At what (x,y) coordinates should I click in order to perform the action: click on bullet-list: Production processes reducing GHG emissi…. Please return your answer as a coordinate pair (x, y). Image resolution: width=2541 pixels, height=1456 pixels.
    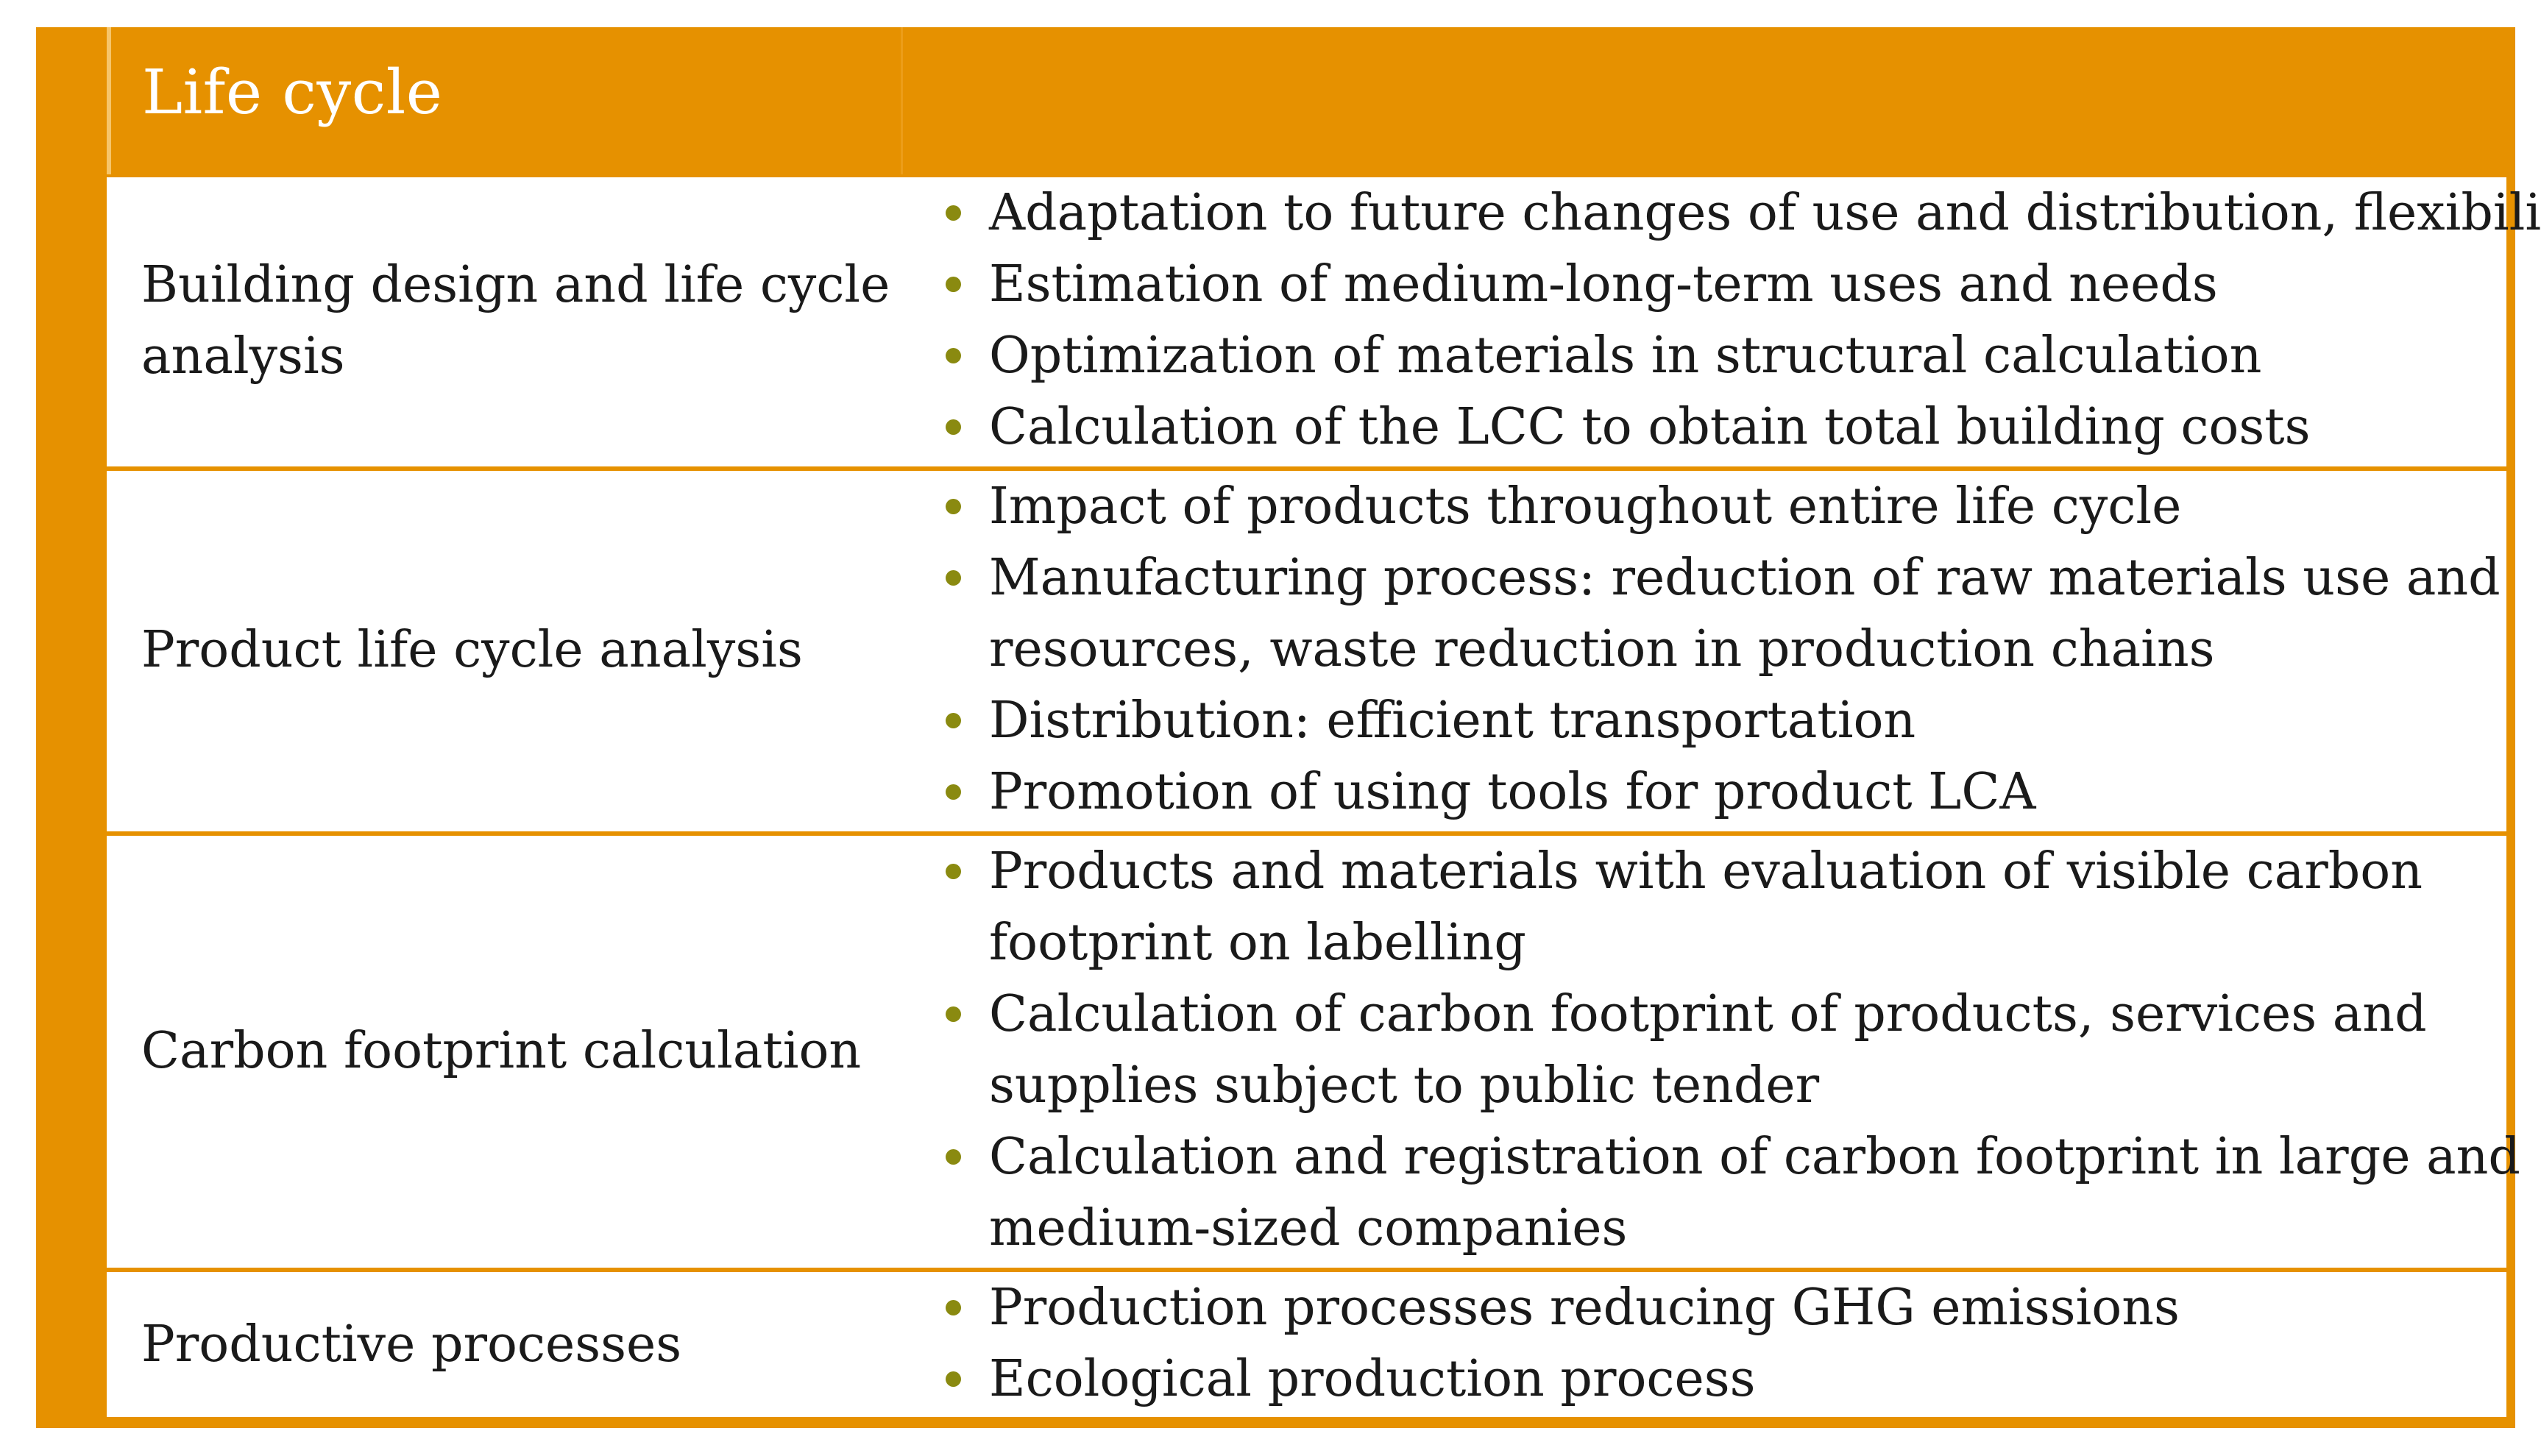
    Looking at the image, I should click on (1560, 1344).